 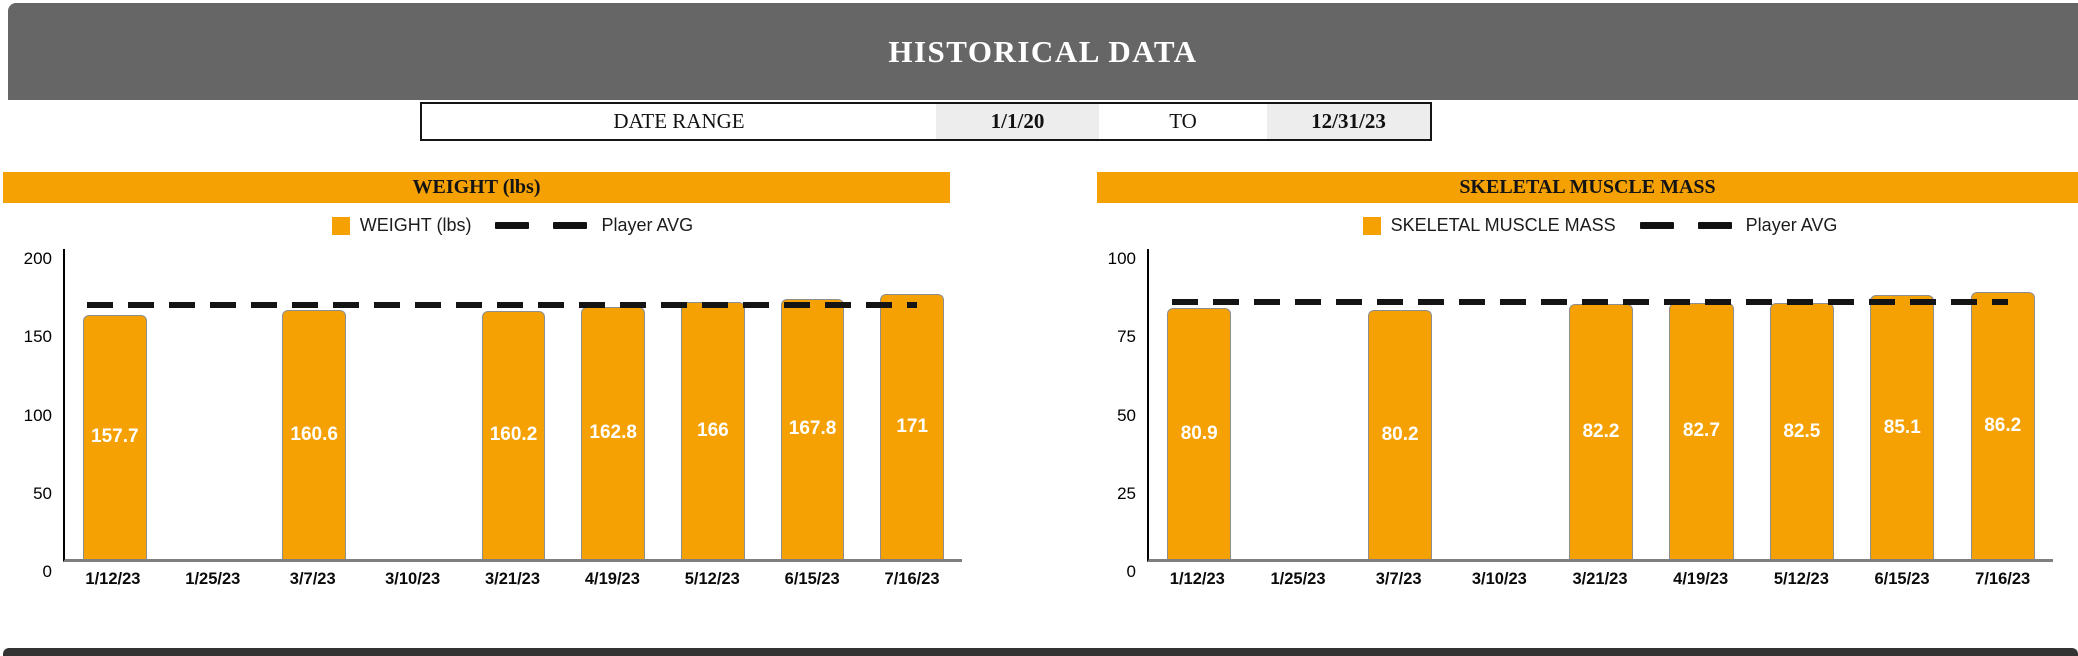 I want to click on bar: 80.2, so click(x=1400, y=434).